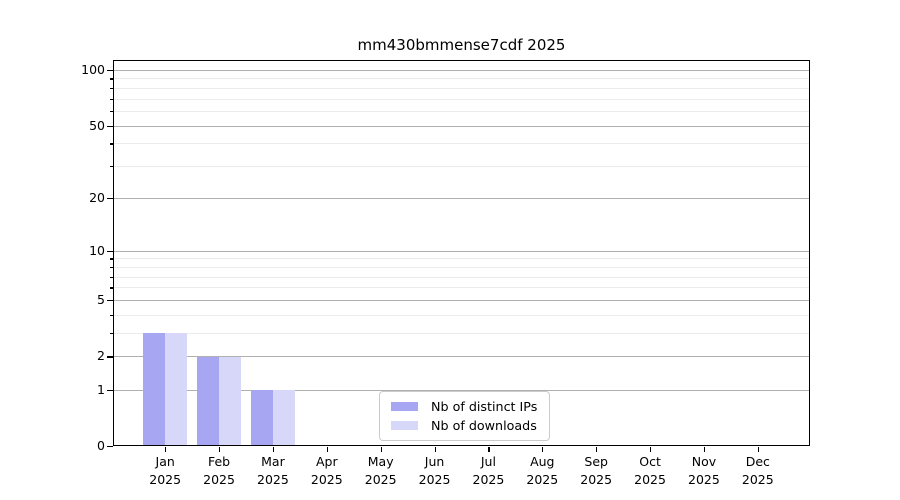 The image size is (900, 500). Describe the element at coordinates (596, 470) in the screenshot. I see `x-tick-label: Sep 2025` at that location.